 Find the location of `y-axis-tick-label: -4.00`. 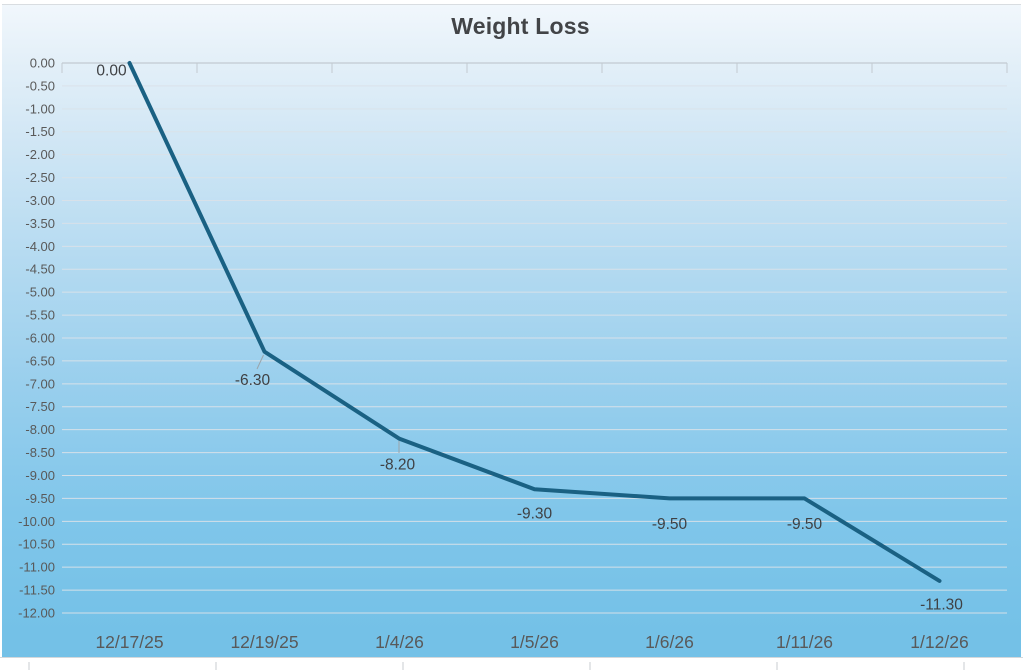

y-axis-tick-label: -4.00 is located at coordinates (40, 246).